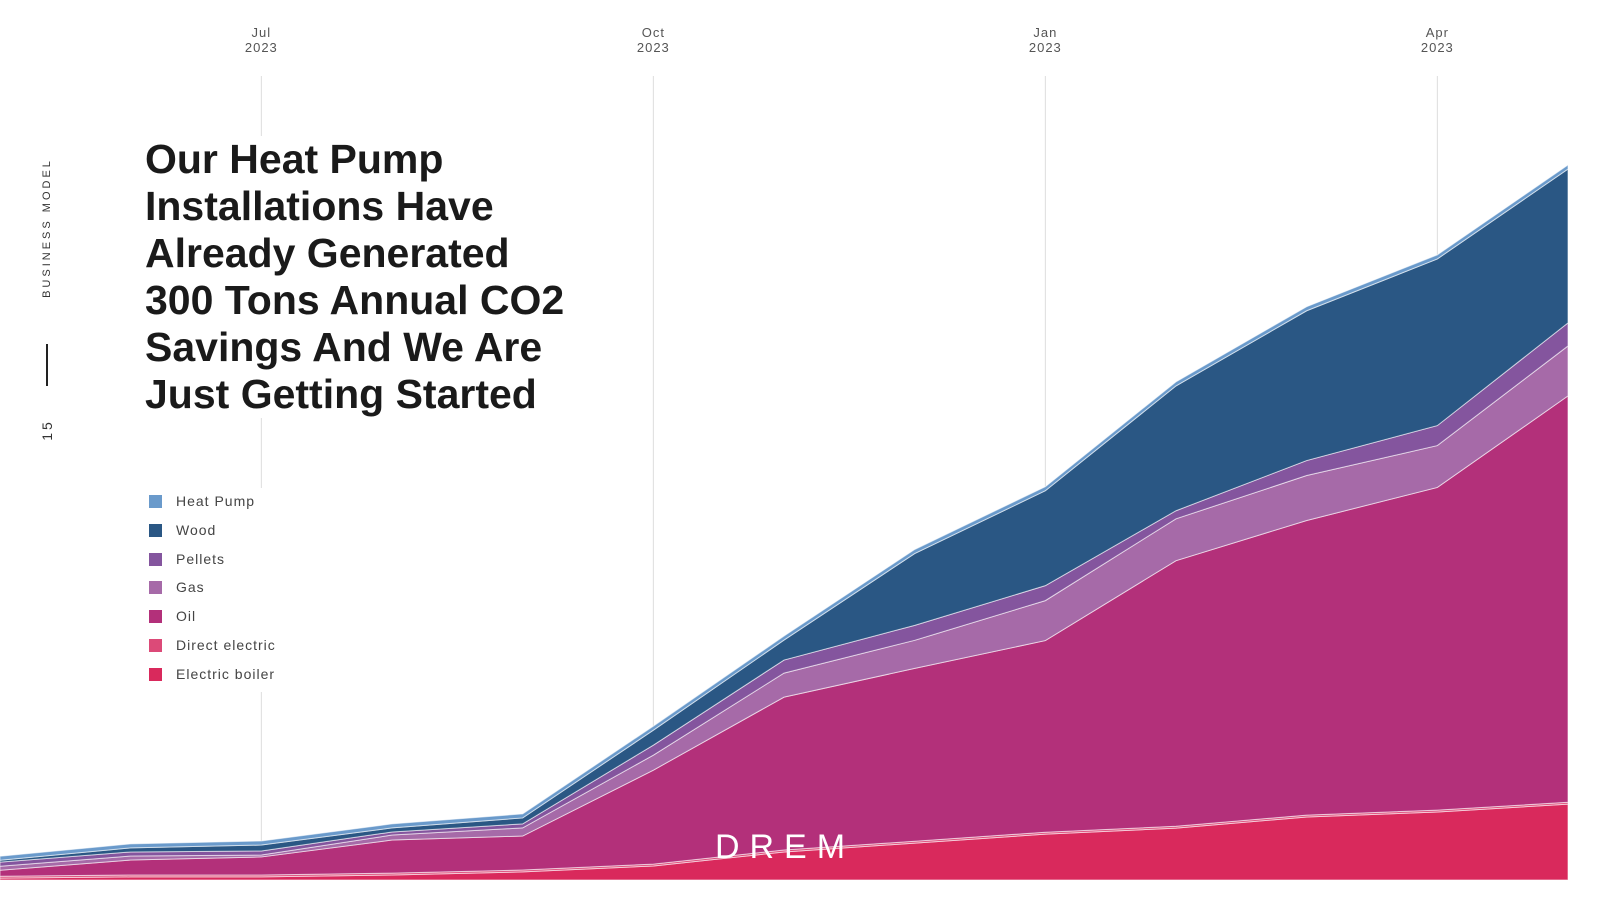  Describe the element at coordinates (201, 558) in the screenshot. I see `legend-label: Pellets` at that location.